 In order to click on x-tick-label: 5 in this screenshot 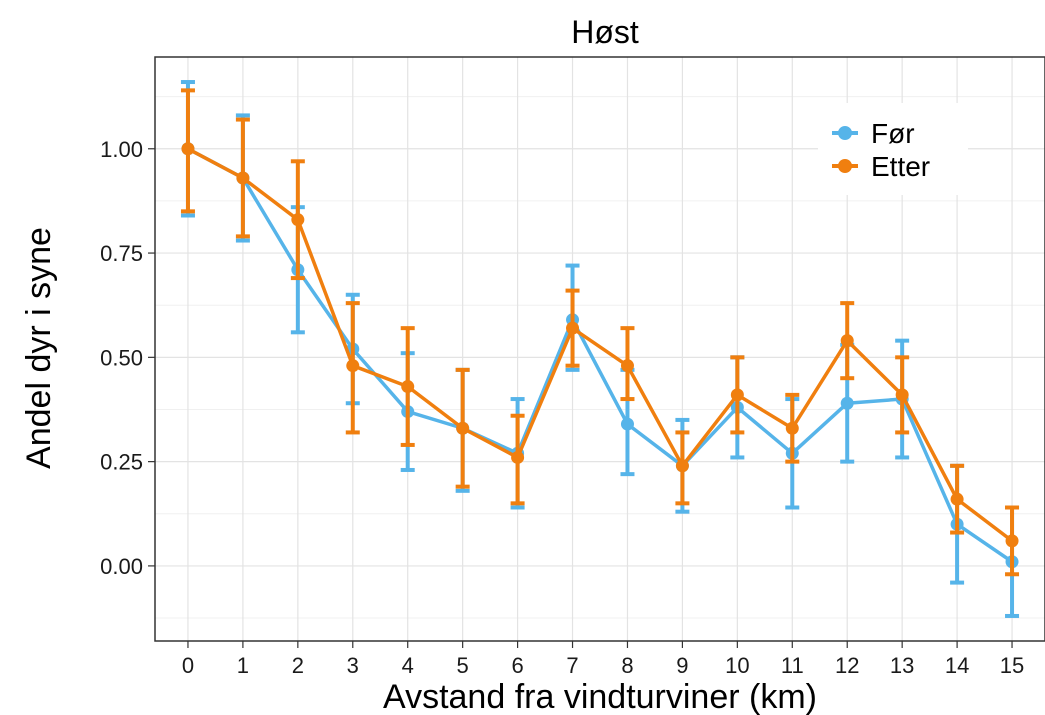, I will do `click(463, 665)`.